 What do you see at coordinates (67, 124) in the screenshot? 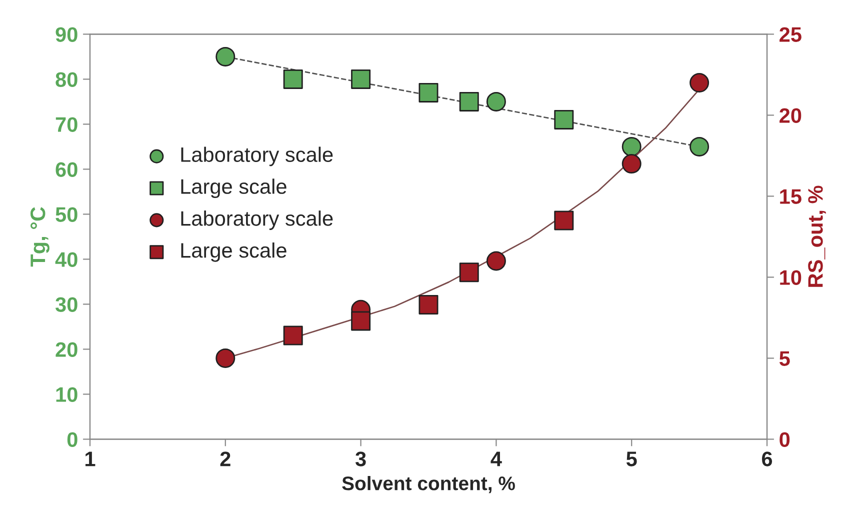
I see `y-tick-label: 70` at bounding box center [67, 124].